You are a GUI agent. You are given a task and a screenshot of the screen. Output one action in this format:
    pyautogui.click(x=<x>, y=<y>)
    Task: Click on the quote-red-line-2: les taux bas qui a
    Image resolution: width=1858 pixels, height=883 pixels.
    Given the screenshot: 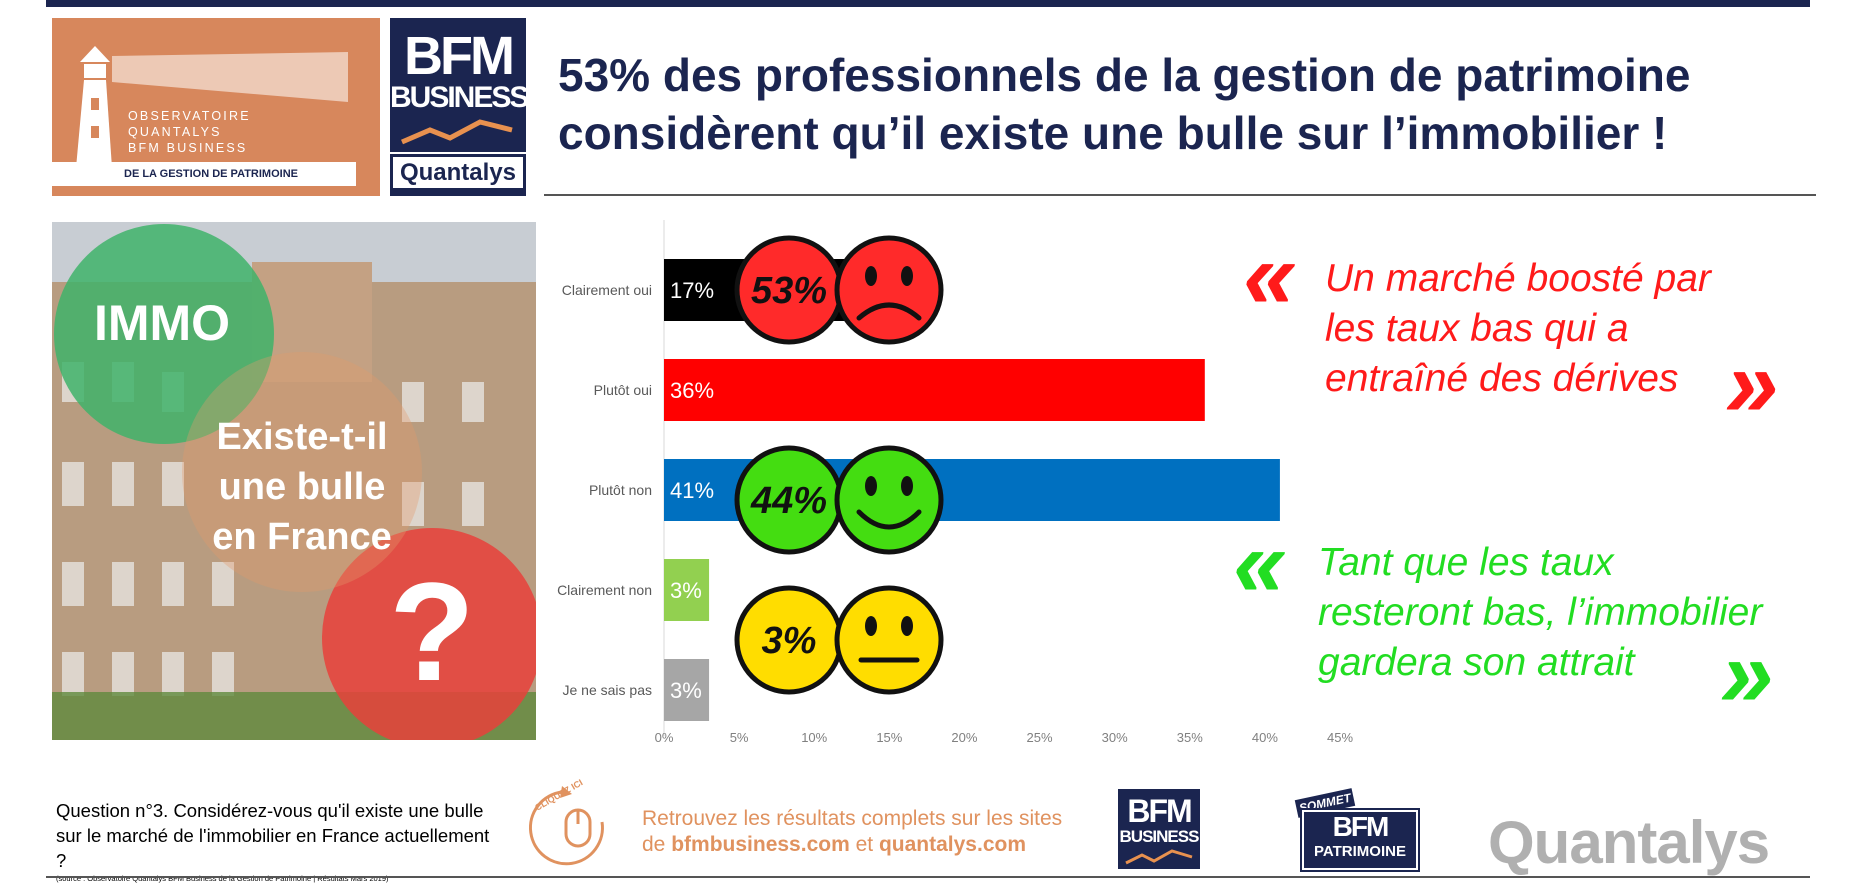 What is the action you would take?
    pyautogui.click(x=1477, y=328)
    